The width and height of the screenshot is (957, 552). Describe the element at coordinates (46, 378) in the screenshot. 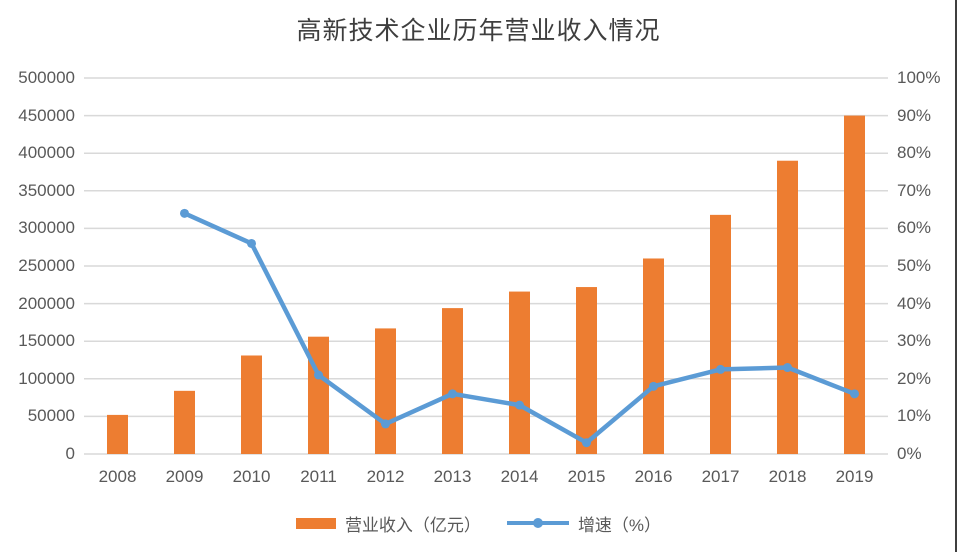

I see `left-axis-tick-label: 100000` at that location.